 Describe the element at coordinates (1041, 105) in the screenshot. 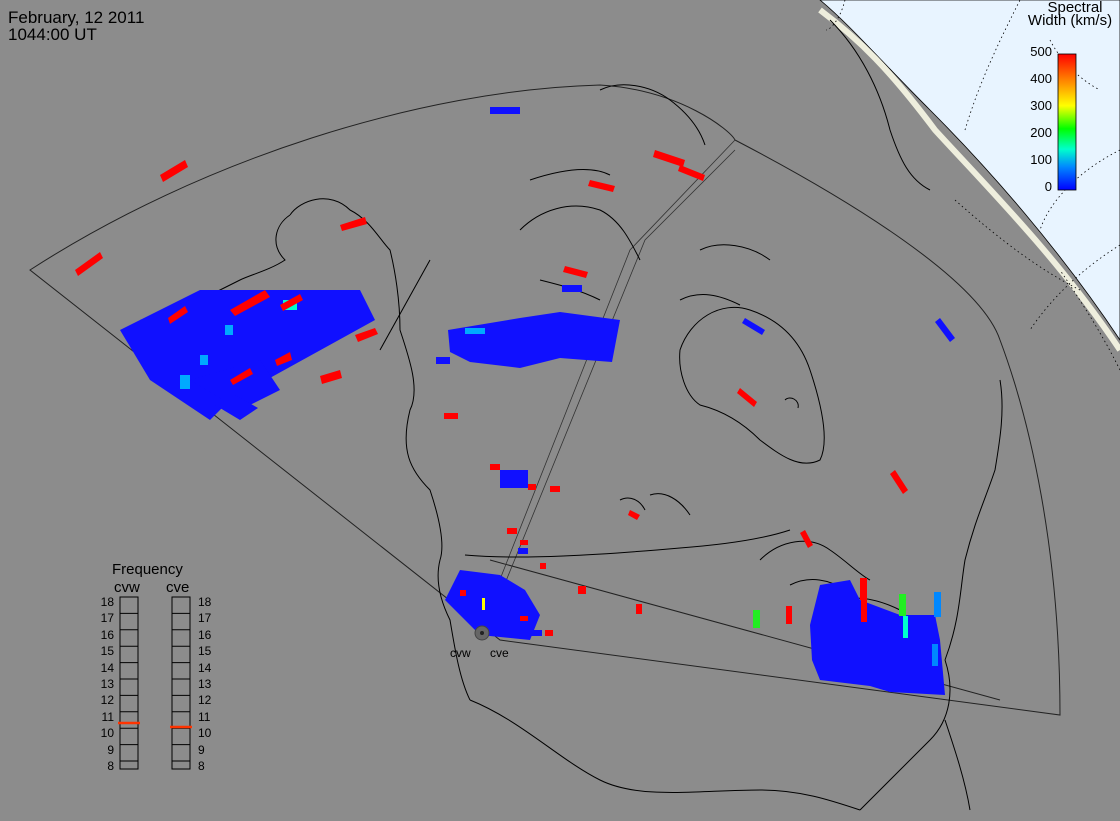

I see `legend-tick-label: 300` at that location.